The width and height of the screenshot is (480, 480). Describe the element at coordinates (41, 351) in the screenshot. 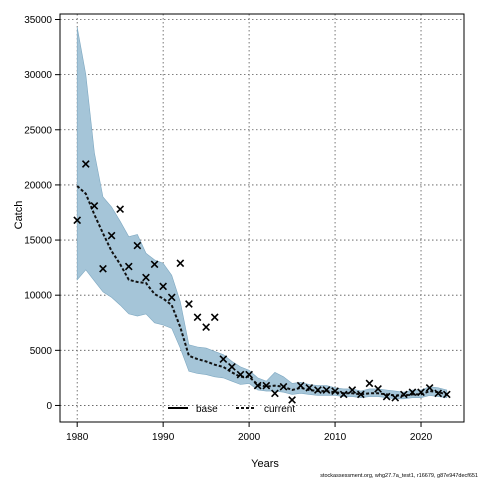

I see `y-tick-label: 5000` at that location.